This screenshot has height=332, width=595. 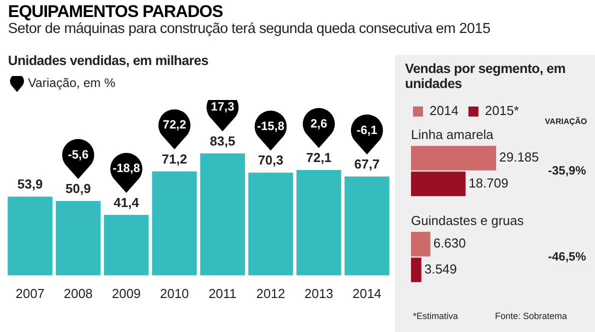 I want to click on text: VARIAÇÃO, so click(x=565, y=121).